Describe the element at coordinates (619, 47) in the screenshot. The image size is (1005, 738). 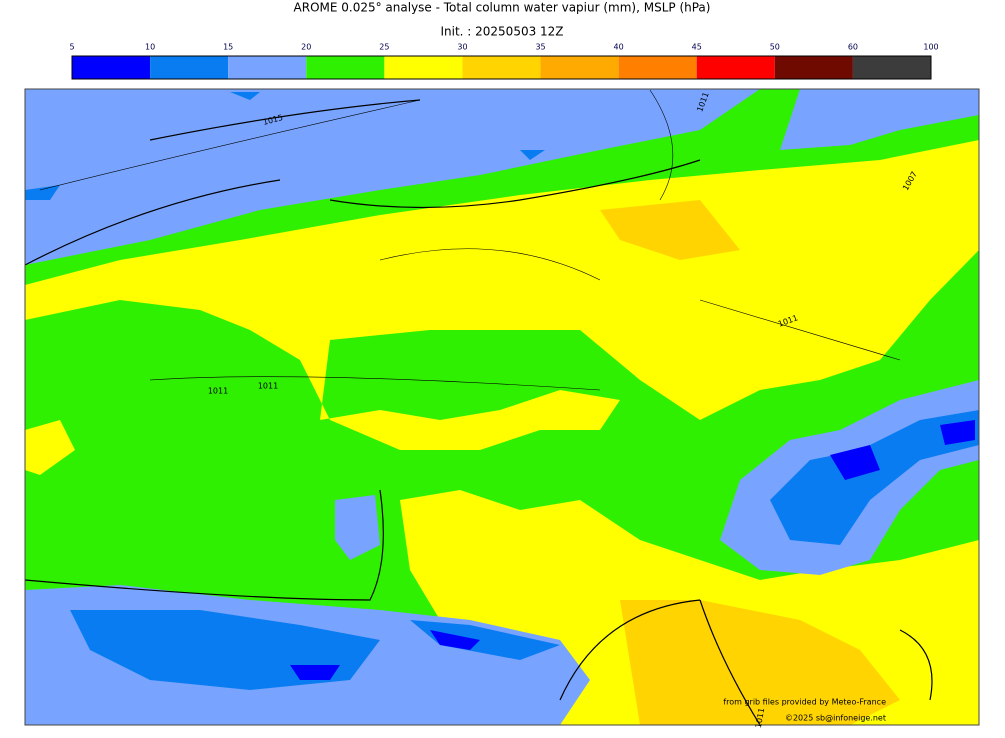
I see `colorbar-tick-label: 40` at that location.